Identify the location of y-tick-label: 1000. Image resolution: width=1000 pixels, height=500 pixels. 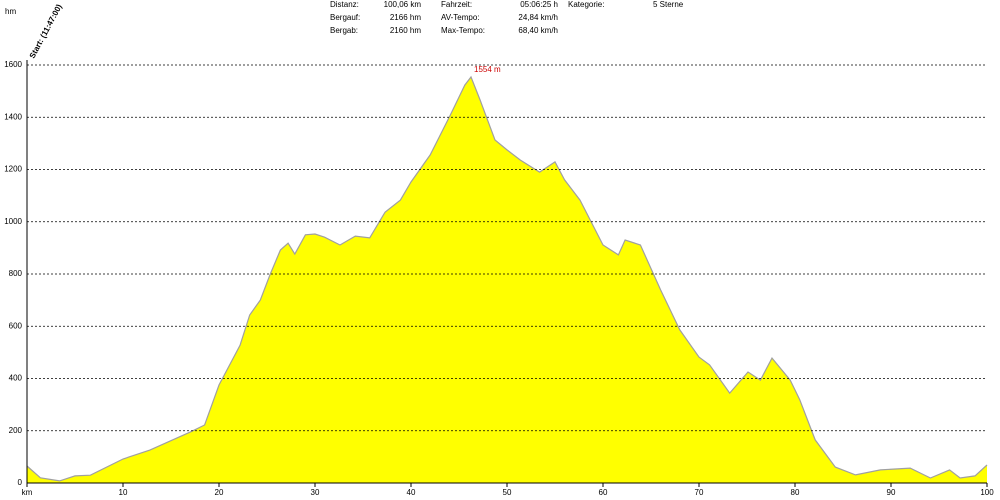
(13, 221).